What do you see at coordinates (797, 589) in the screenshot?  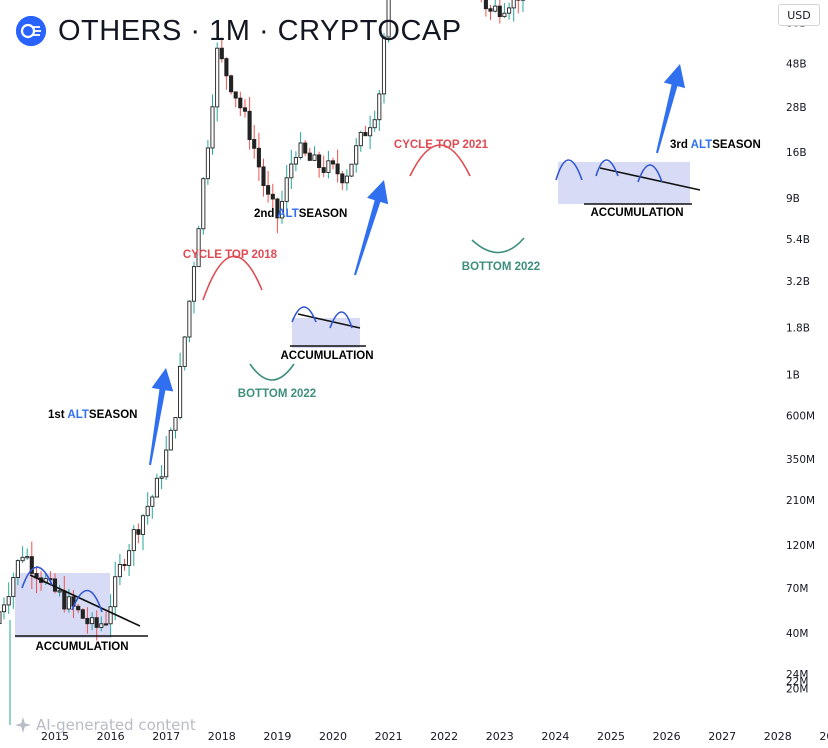 I see `y-tick-label: 70M` at bounding box center [797, 589].